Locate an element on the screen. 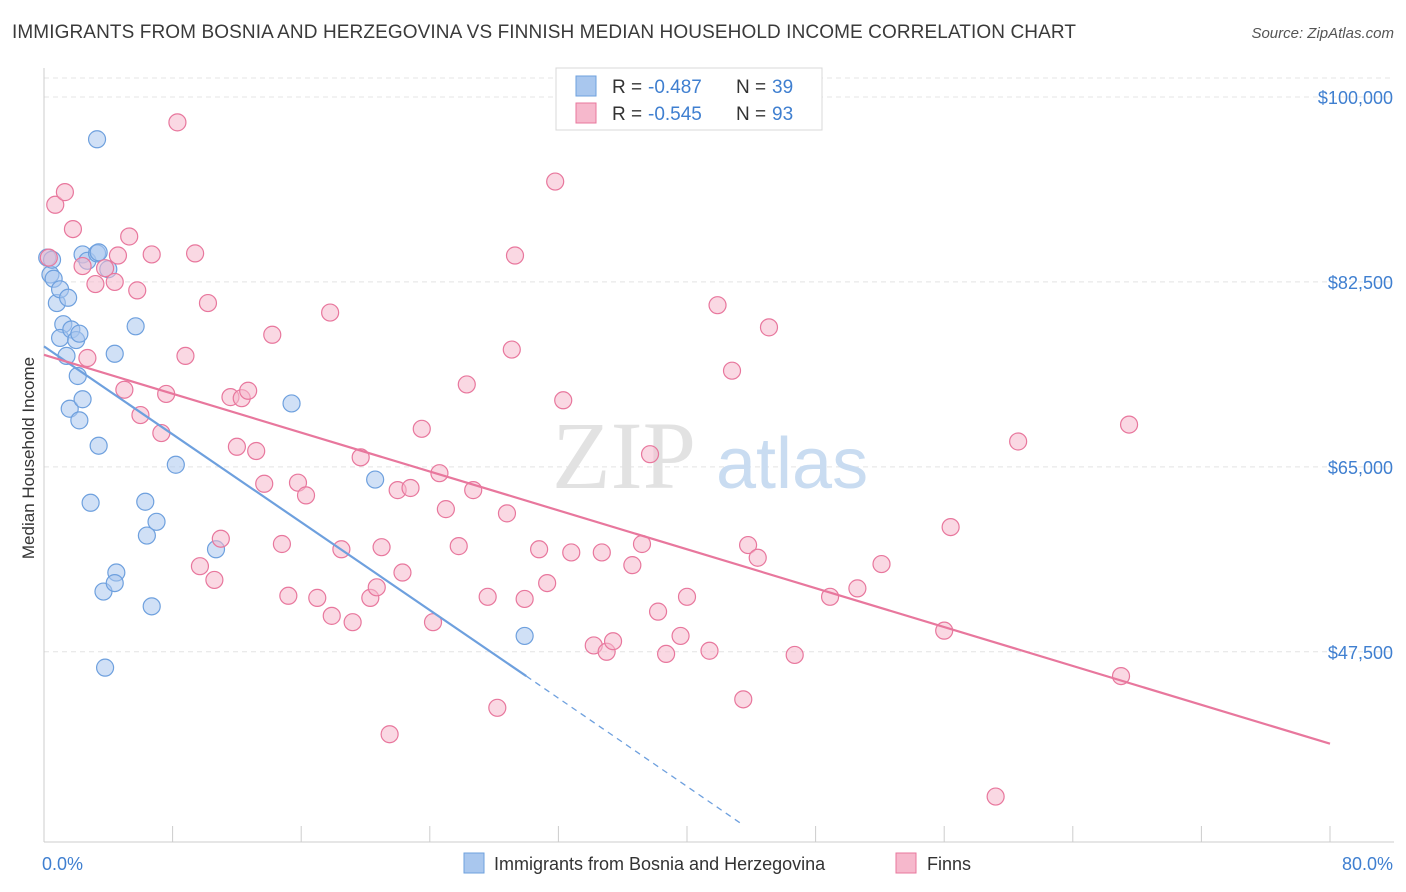 The width and height of the screenshot is (1406, 892). bosnia-trend-extension is located at coordinates (634, 750).